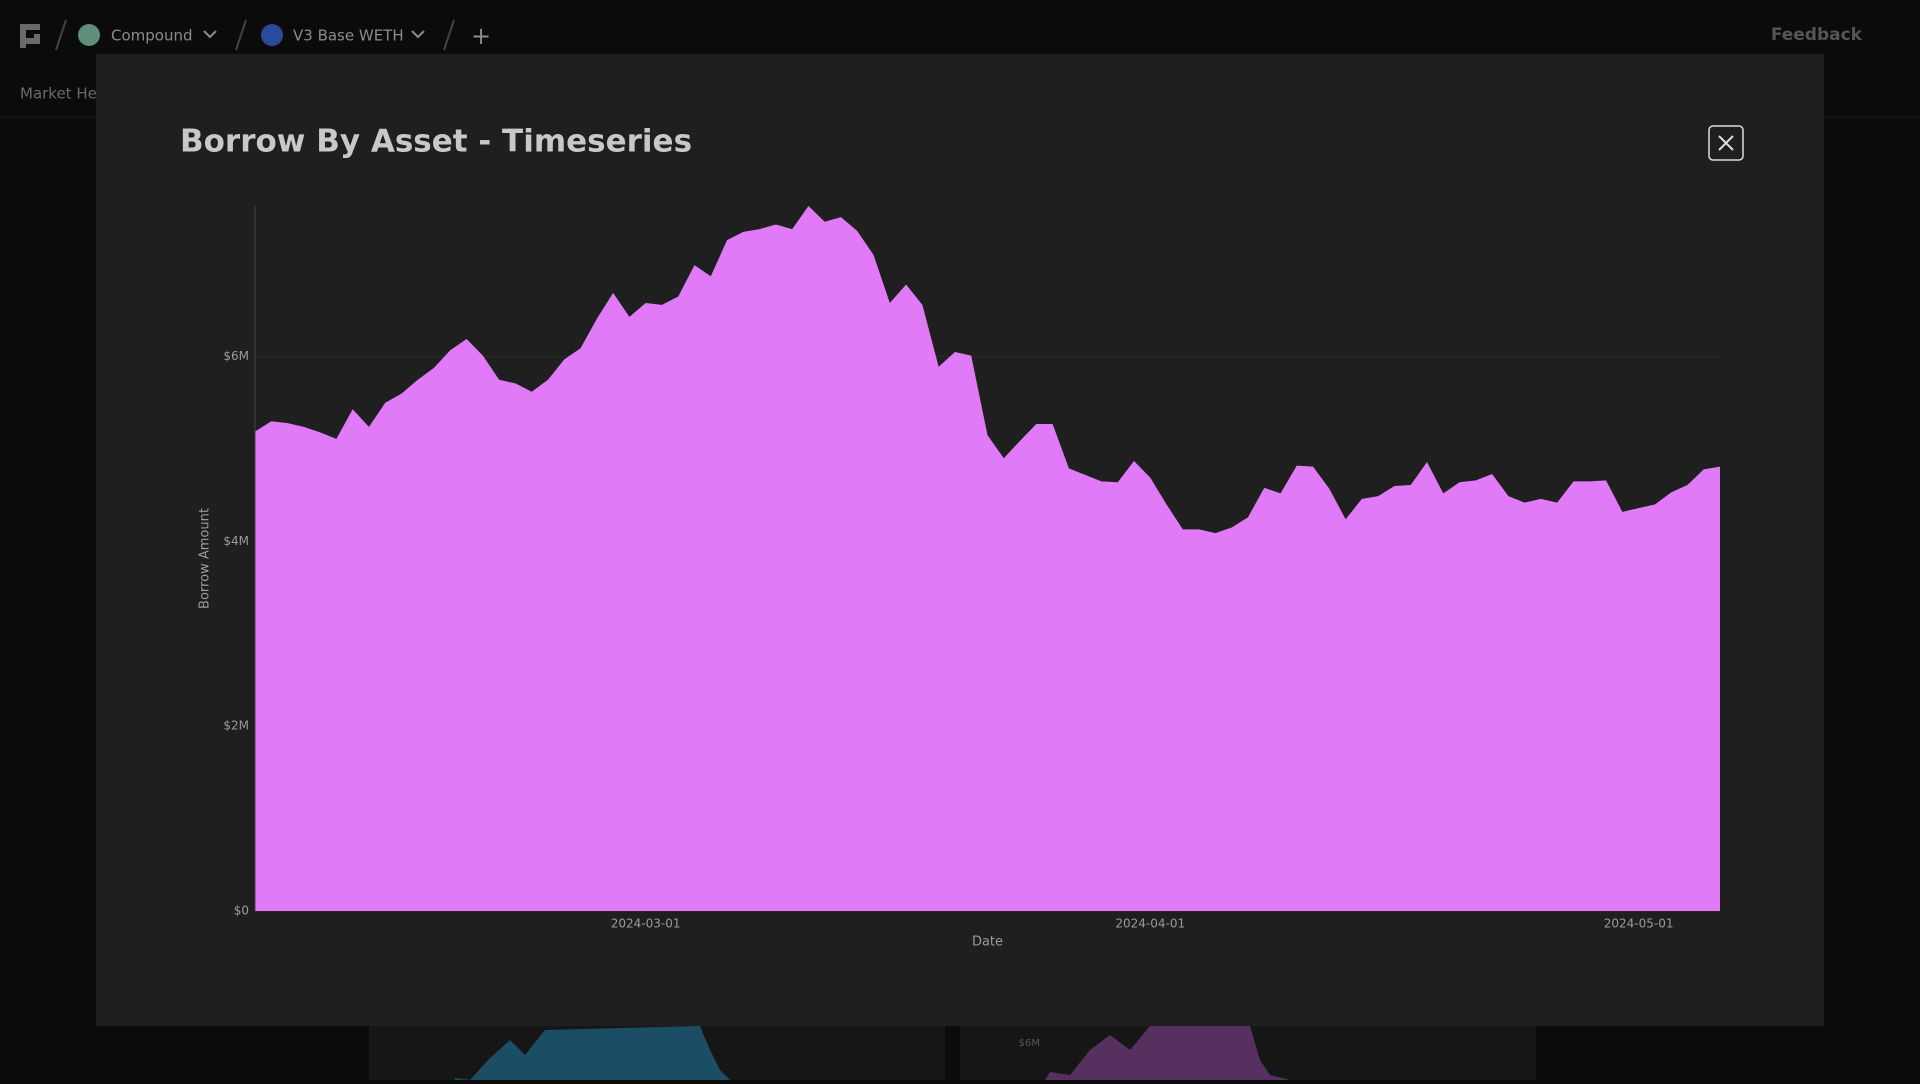 The image size is (1920, 1084). Describe the element at coordinates (348, 36) in the screenshot. I see `market-name: V3 Base WETH` at that location.